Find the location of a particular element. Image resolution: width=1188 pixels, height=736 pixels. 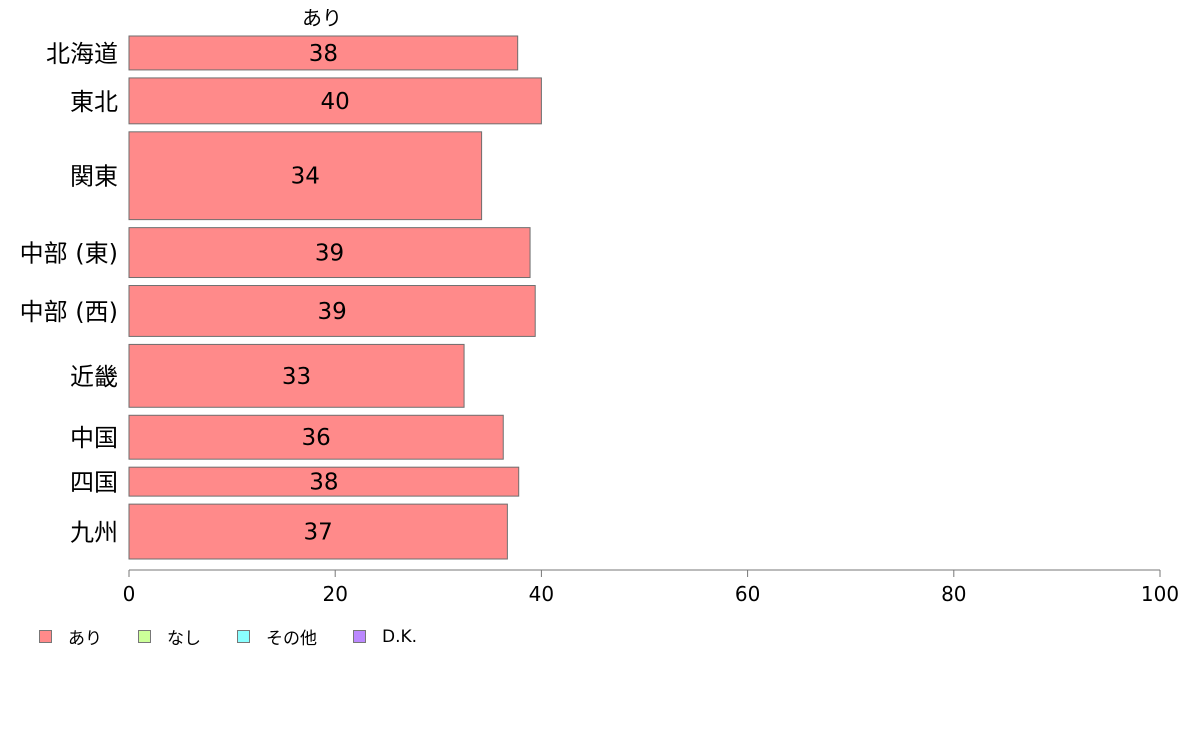

x-tick-label: 80 is located at coordinates (953, 594).